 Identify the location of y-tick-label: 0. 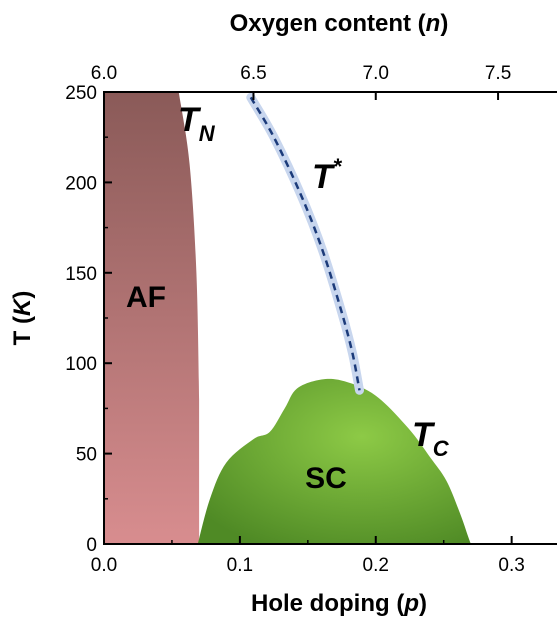
(91, 545).